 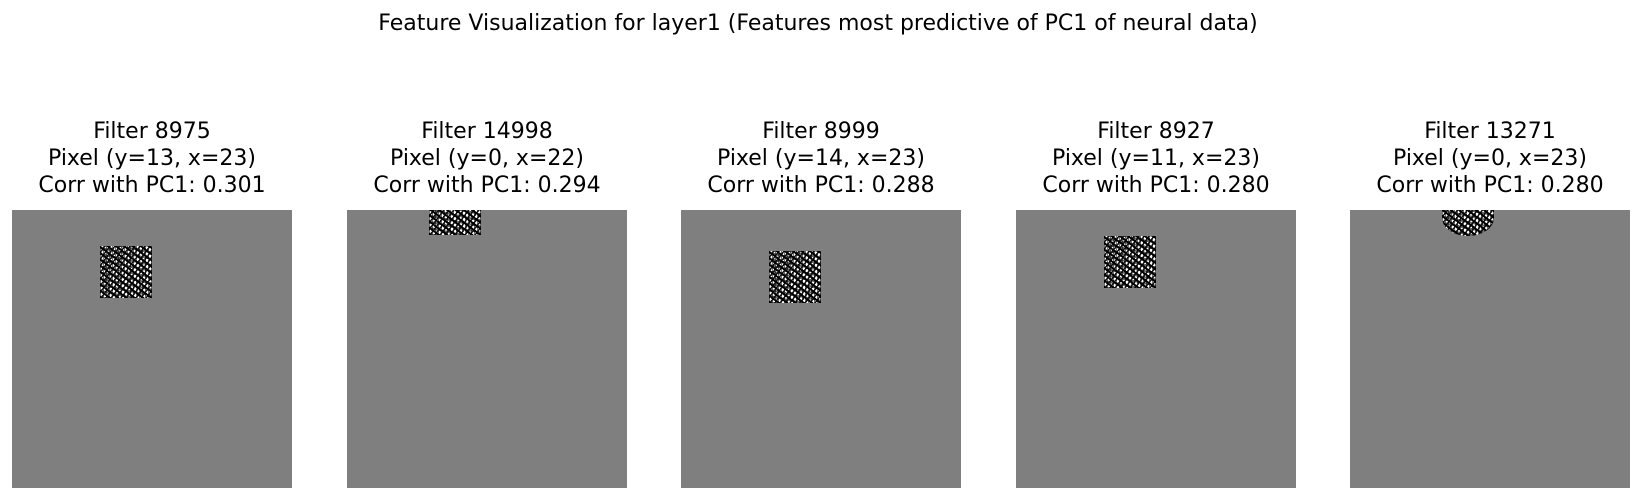 I want to click on correlation-label: Corr with PC1: 0.288, so click(x=821, y=185).